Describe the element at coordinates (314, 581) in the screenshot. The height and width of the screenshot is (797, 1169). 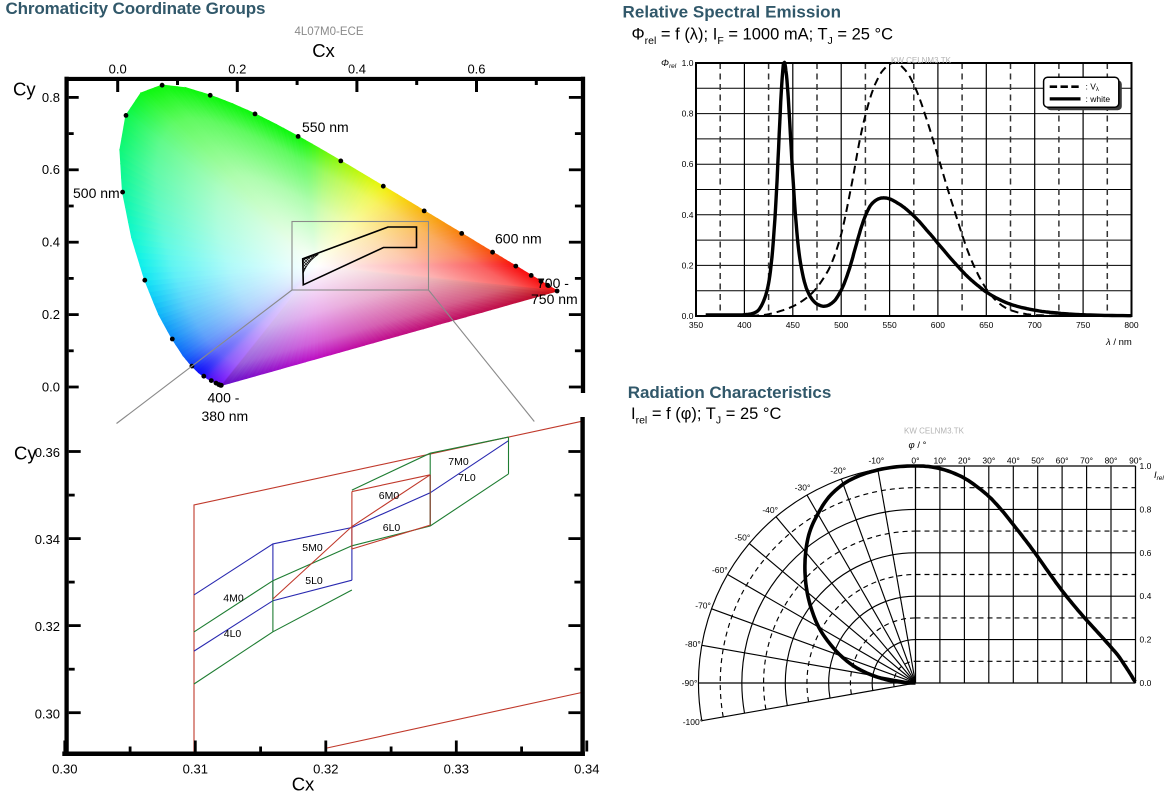
I see `svg-text: 5L0` at that location.